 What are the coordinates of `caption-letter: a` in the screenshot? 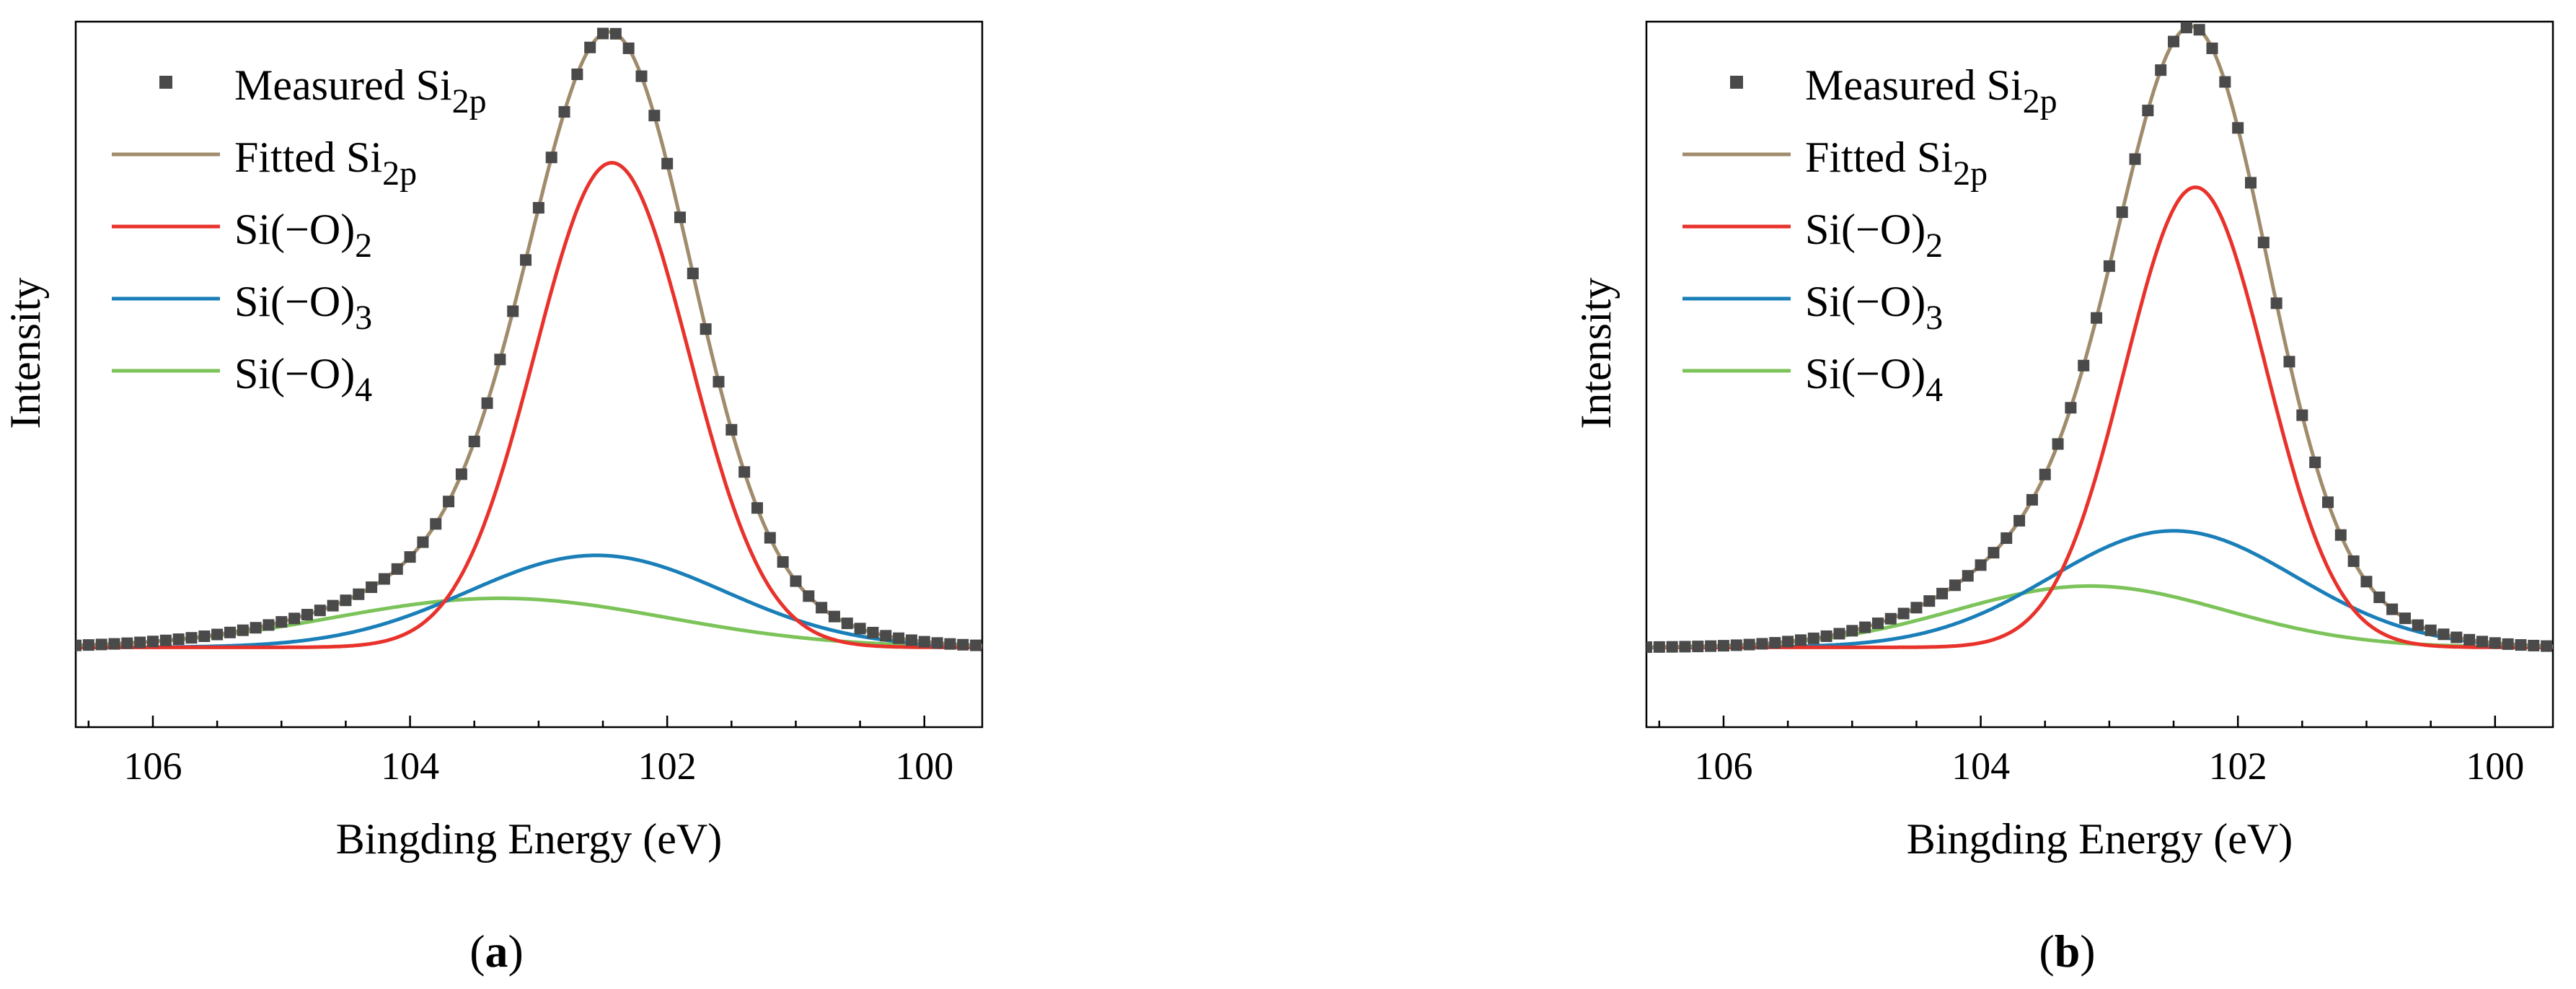 It's located at (496, 951).